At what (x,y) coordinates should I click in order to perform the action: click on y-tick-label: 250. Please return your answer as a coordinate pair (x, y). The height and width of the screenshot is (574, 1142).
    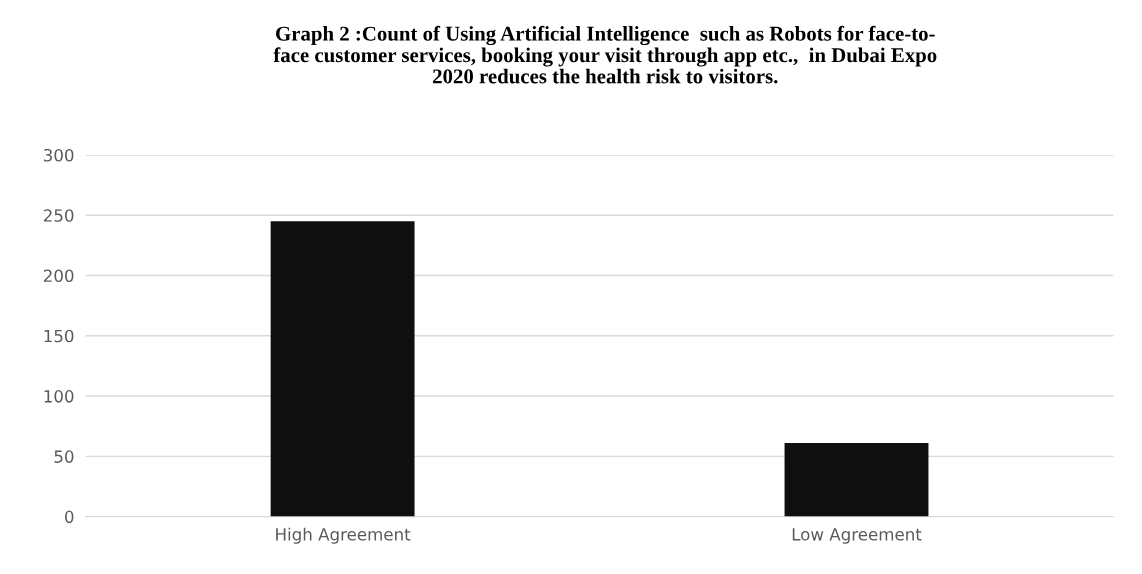
    Looking at the image, I should click on (58, 215).